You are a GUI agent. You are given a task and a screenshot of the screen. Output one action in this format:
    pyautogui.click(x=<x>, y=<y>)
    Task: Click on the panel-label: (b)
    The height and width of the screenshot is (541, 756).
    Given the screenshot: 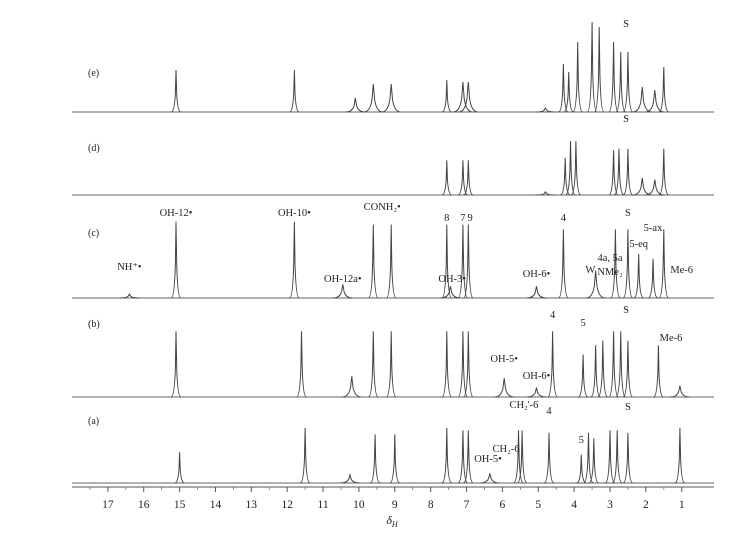 What is the action you would take?
    pyautogui.click(x=94, y=324)
    